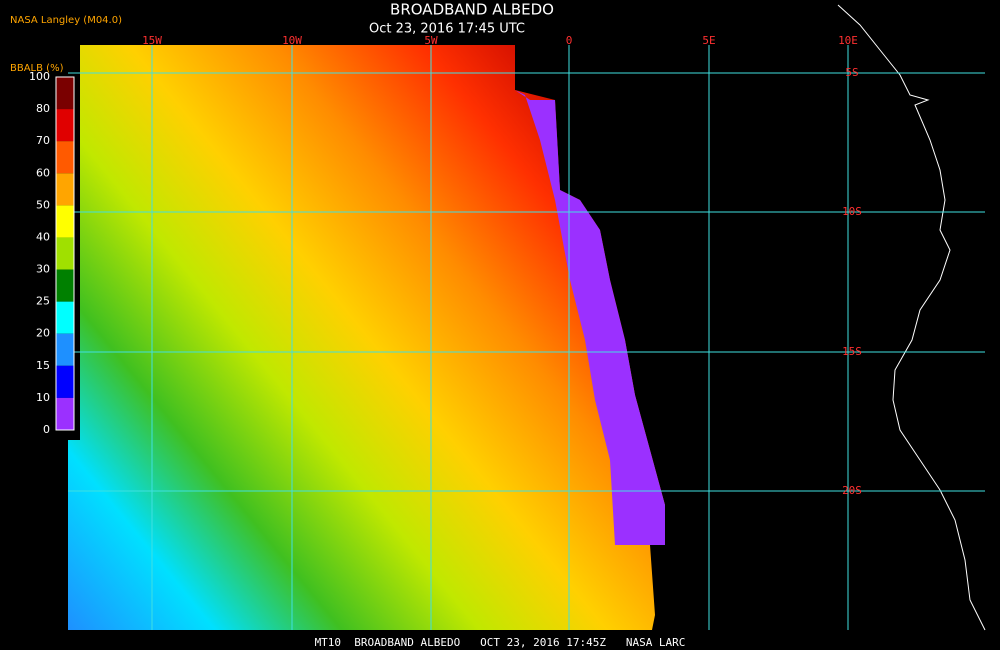  Describe the element at coordinates (43, 108) in the screenshot. I see `colorbar-tick-label: 80` at that location.